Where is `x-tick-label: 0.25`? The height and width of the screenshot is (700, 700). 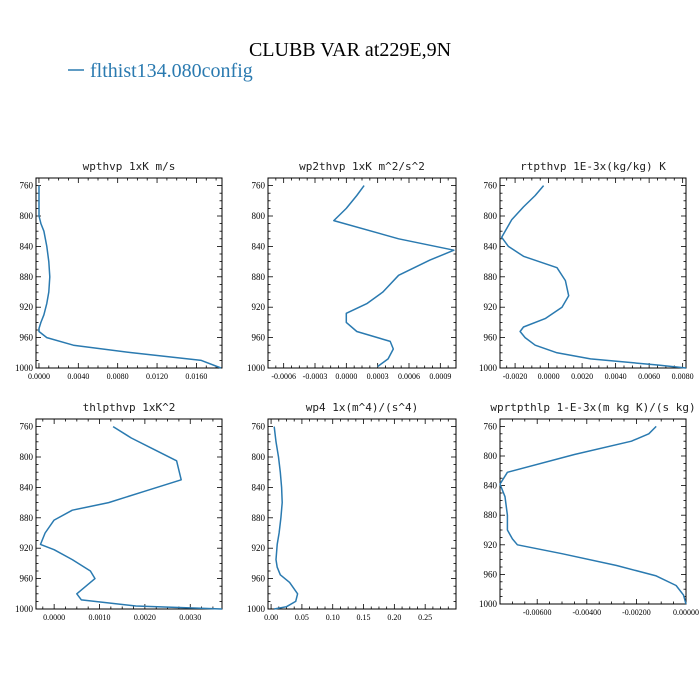 x-tick-label: 0.25 is located at coordinates (425, 617).